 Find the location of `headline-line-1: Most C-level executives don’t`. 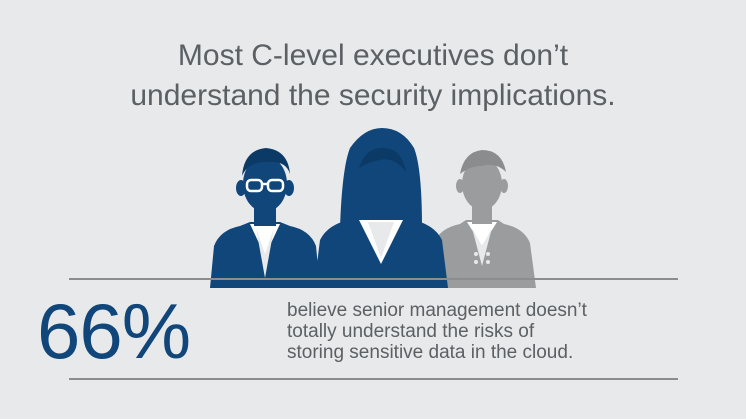

headline-line-1: Most C-level executives don’t is located at coordinates (373, 55).